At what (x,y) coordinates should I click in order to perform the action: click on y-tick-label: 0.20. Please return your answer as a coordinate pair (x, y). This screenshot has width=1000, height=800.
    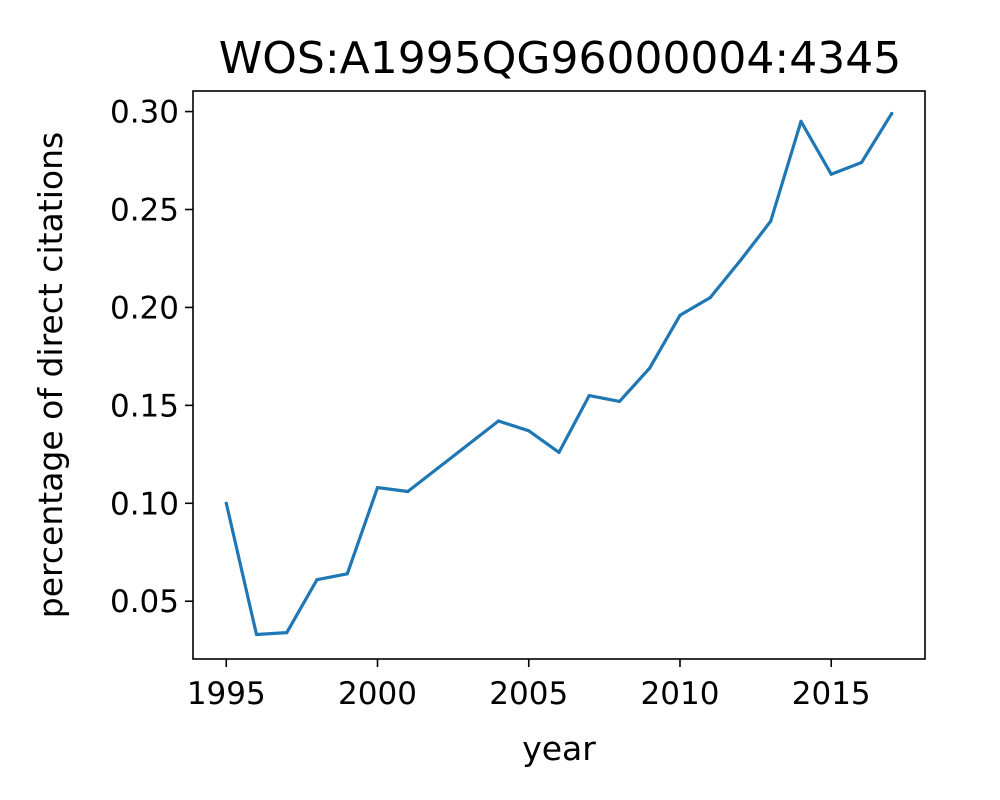
    Looking at the image, I should click on (144, 308).